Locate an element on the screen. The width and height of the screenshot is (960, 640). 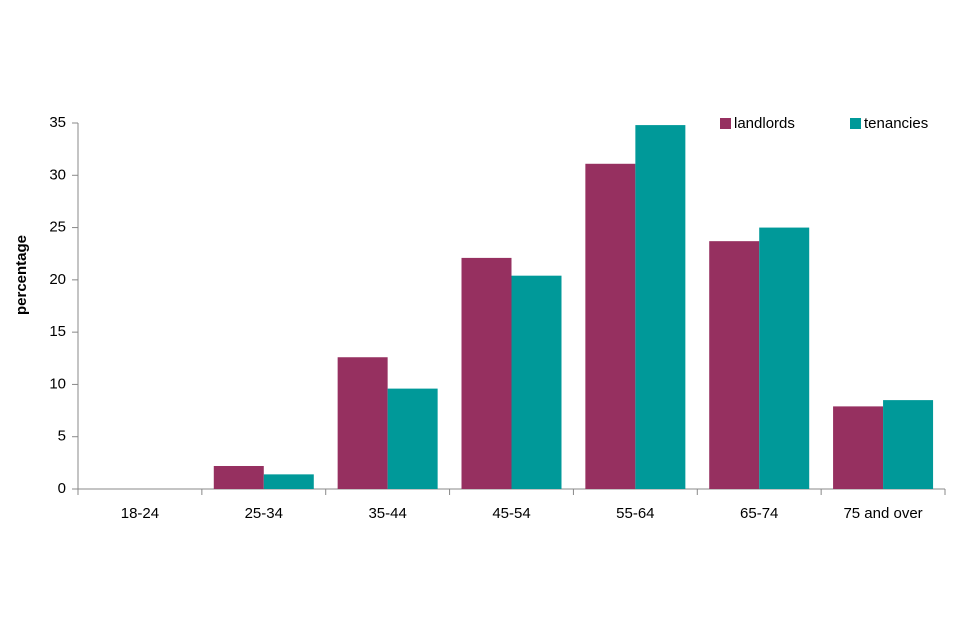
x-tick-label: 35-44 is located at coordinates (387, 513).